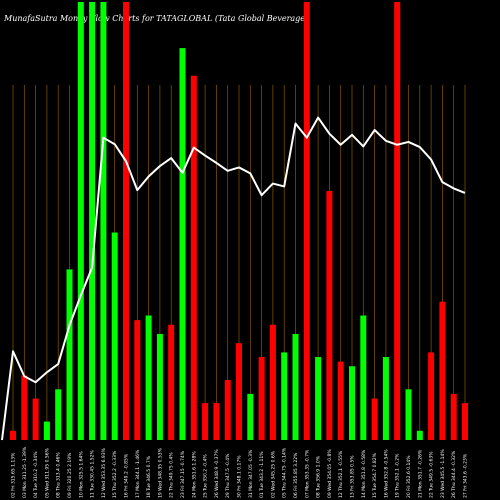 Image resolution: width=500 pixels, height=500 pixels. What do you see at coordinates (285, 472) in the screenshot?
I see `x-tick-label: 05 Thu 344.75 -0.14%` at bounding box center [285, 472].